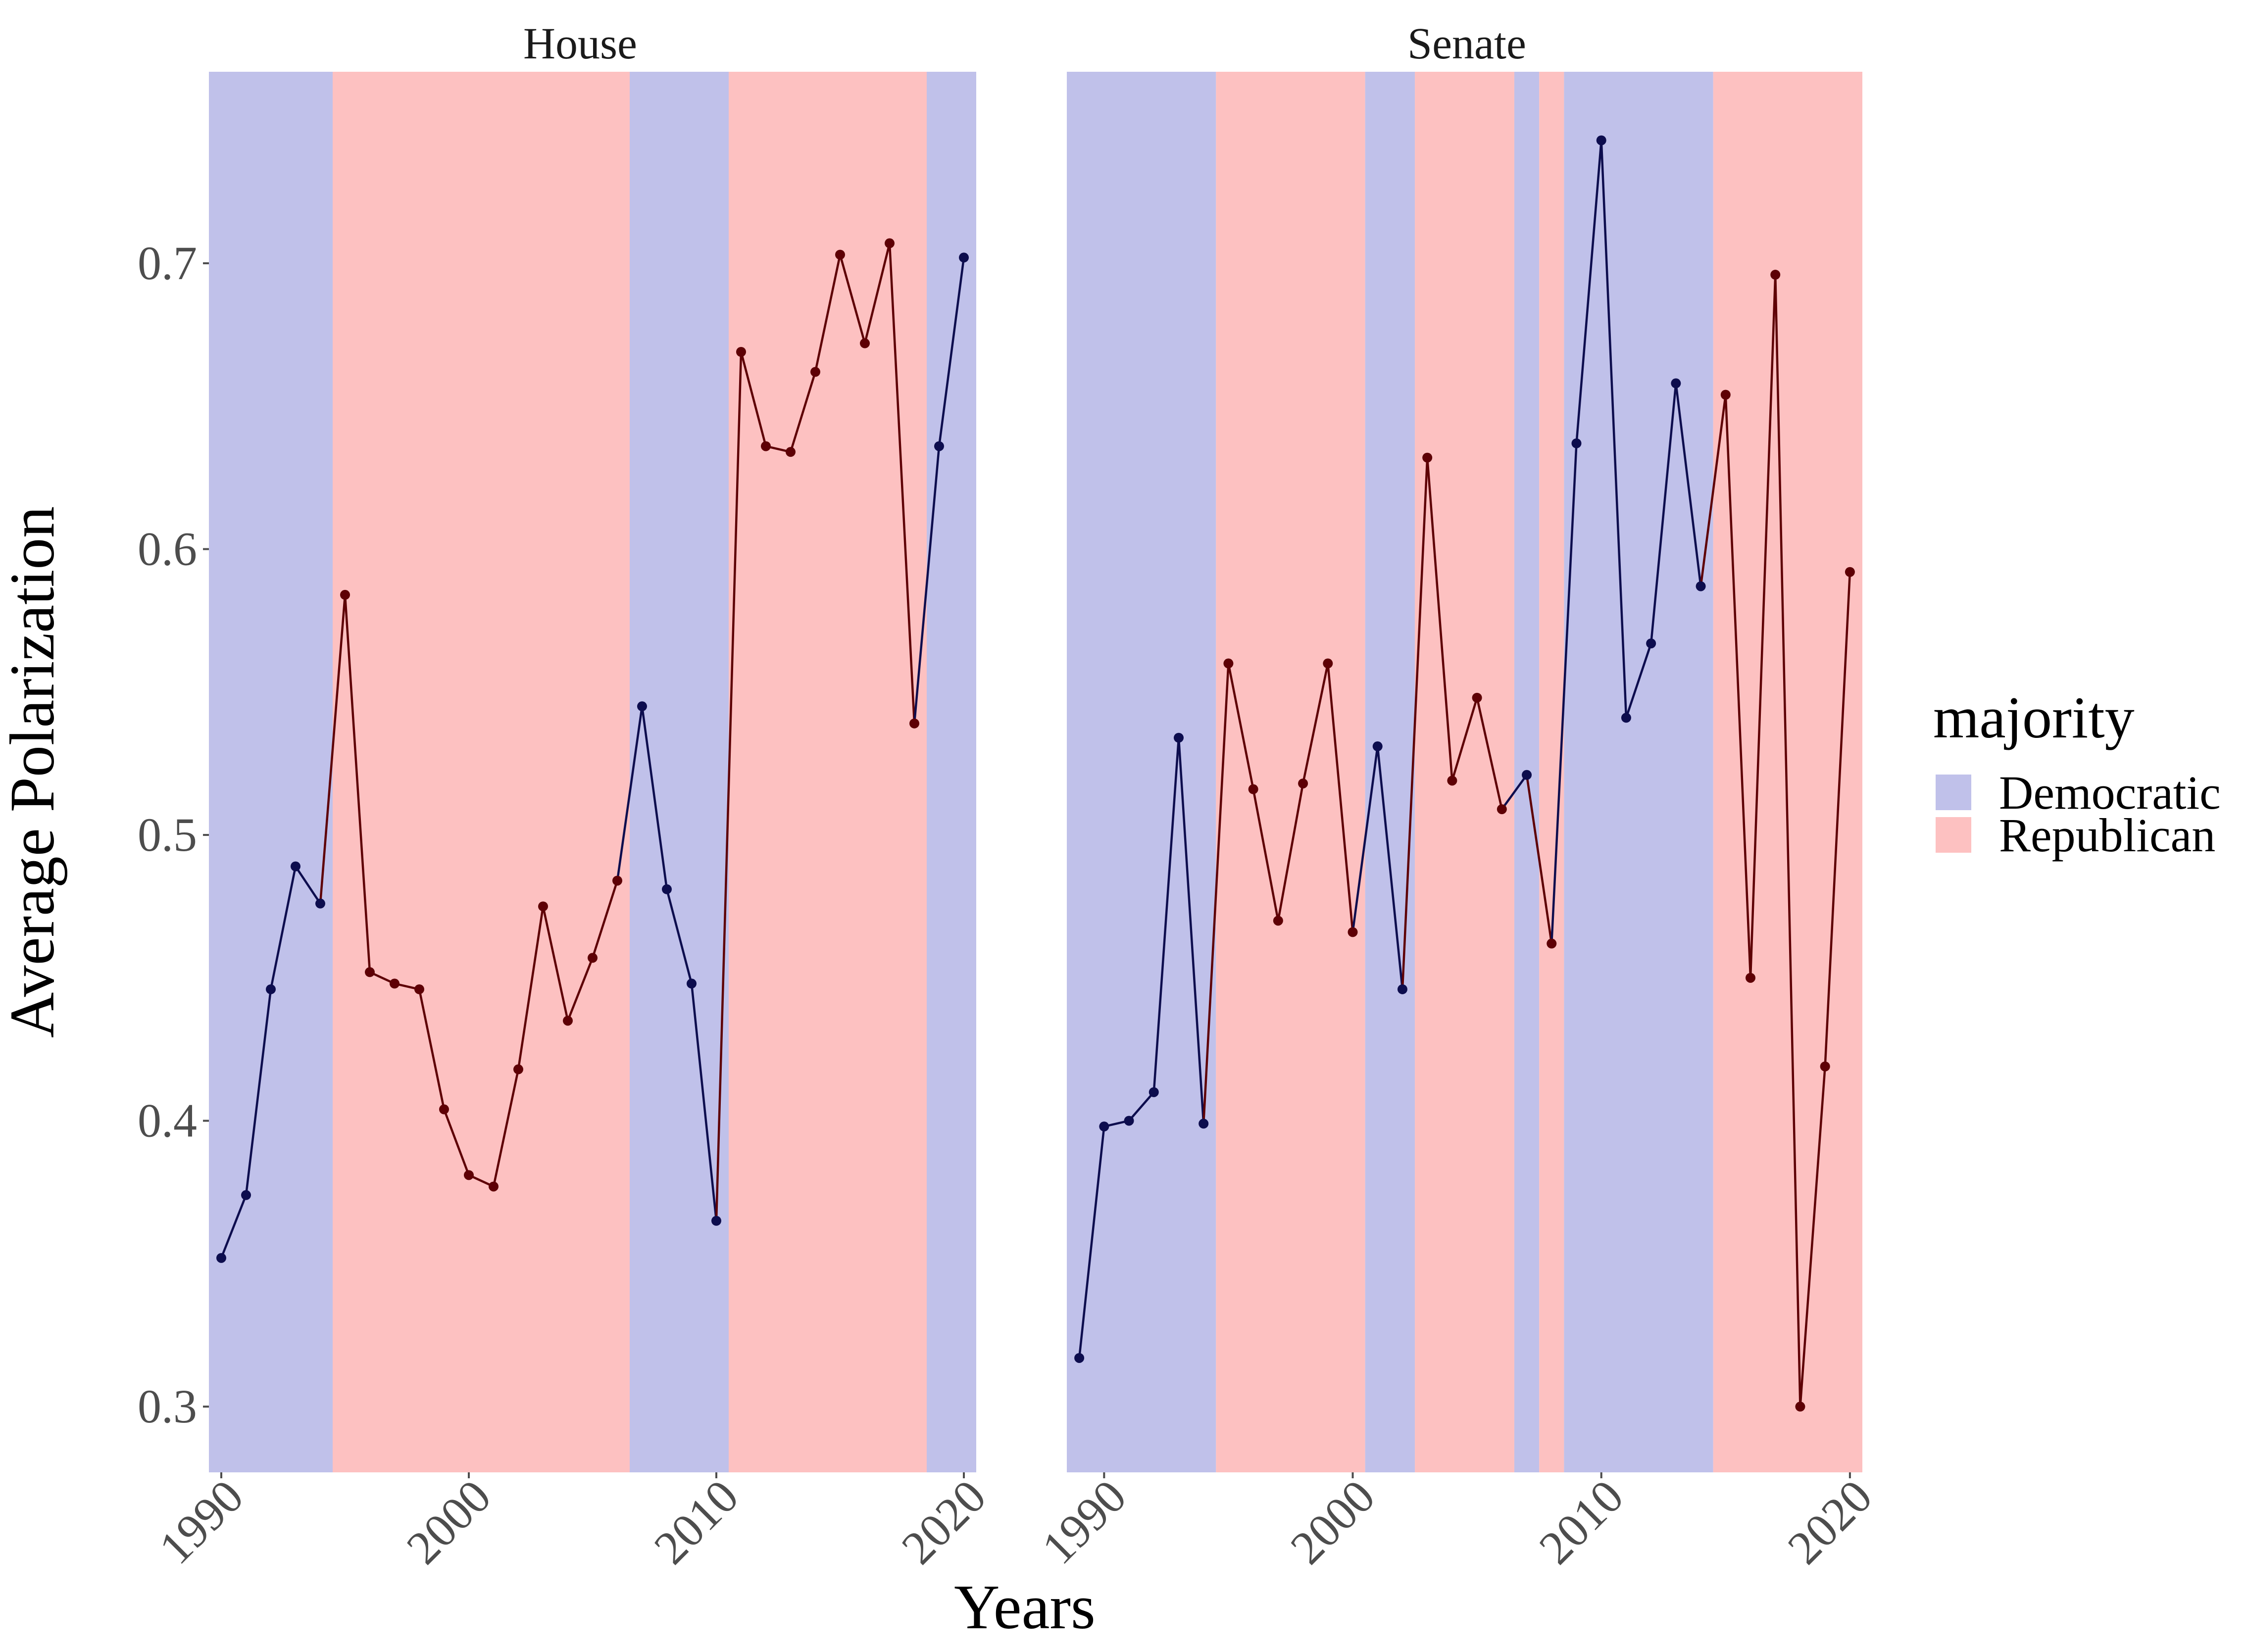 The image size is (2248, 1652). I want to click on legend: majority Democratic Republican, so click(2077, 773).